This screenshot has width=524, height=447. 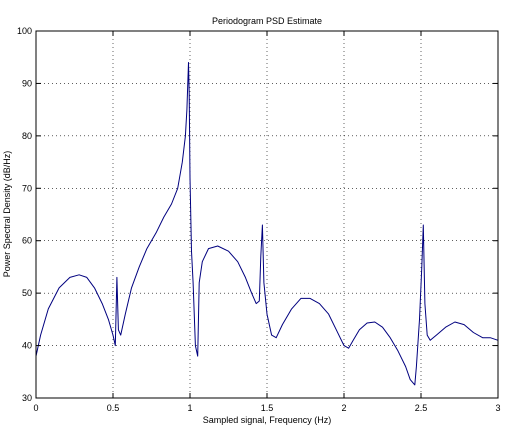 What do you see at coordinates (27, 136) in the screenshot?
I see `y-tick-label: 80` at bounding box center [27, 136].